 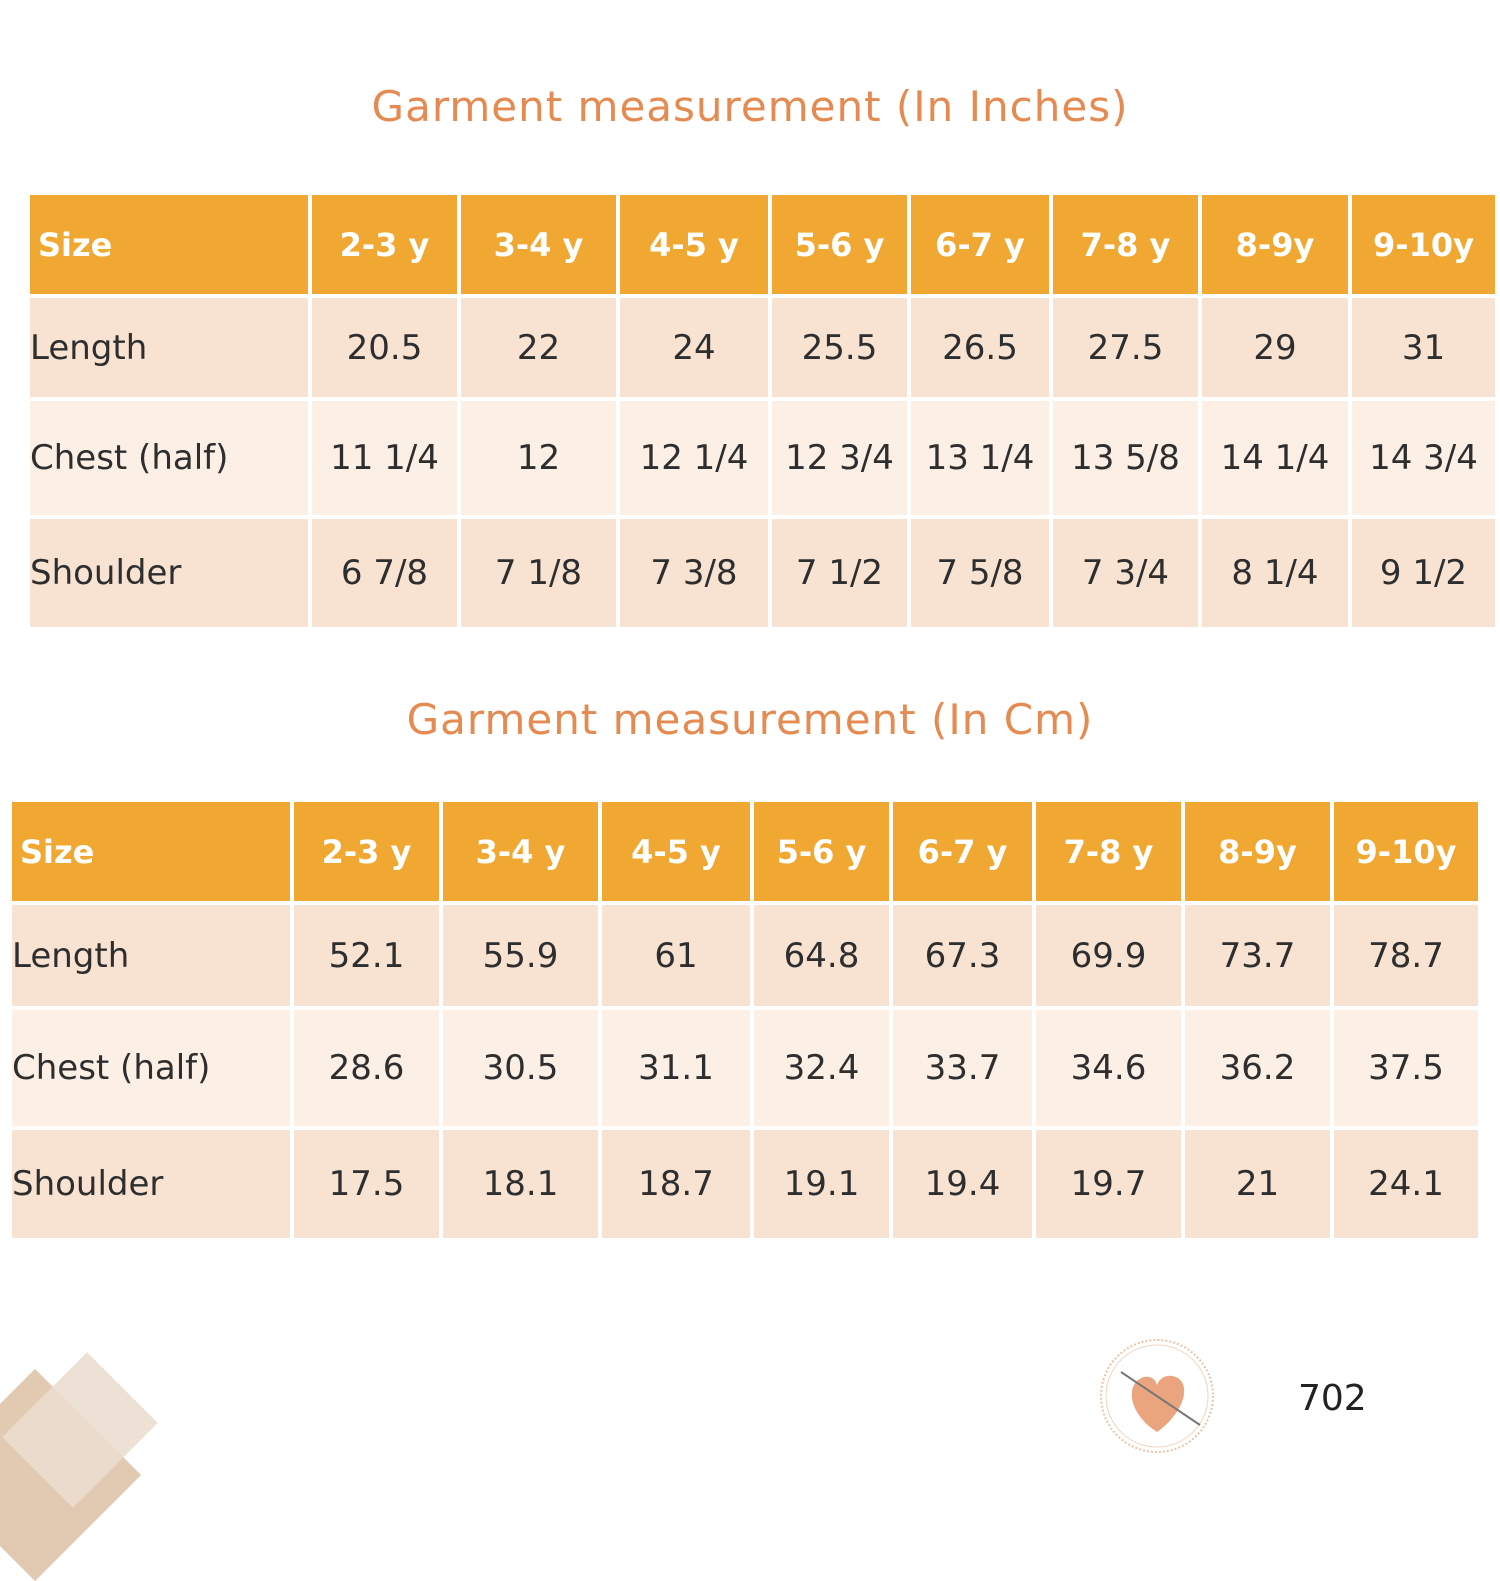 What do you see at coordinates (1257, 955) in the screenshot?
I see `measurement-cell: 73.7` at bounding box center [1257, 955].